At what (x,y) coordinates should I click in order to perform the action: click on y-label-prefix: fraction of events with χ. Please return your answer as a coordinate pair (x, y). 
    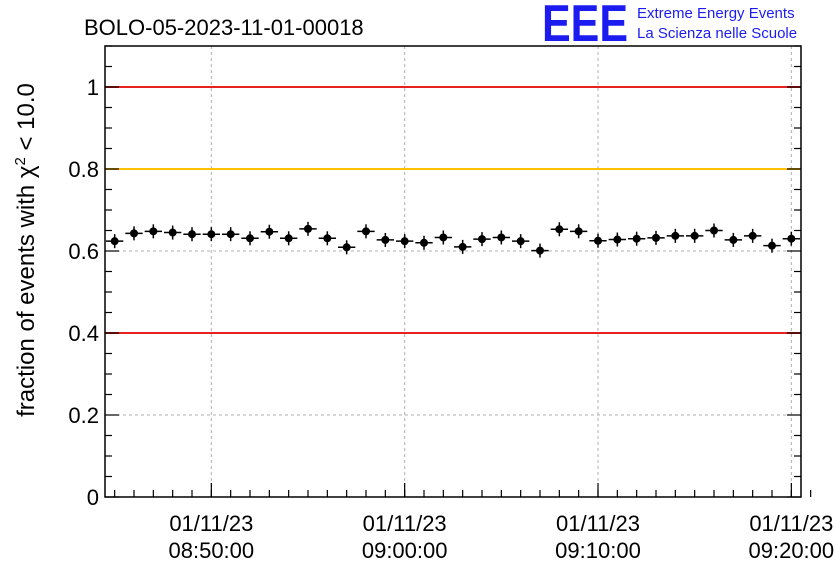
    Looking at the image, I should click on (26, 291).